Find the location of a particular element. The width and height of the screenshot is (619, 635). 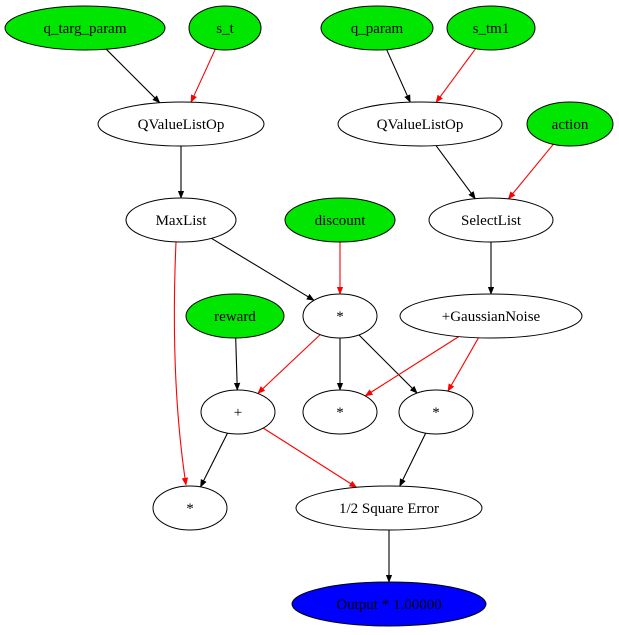

node-qvl2: QValueListOp is located at coordinates (420, 124).